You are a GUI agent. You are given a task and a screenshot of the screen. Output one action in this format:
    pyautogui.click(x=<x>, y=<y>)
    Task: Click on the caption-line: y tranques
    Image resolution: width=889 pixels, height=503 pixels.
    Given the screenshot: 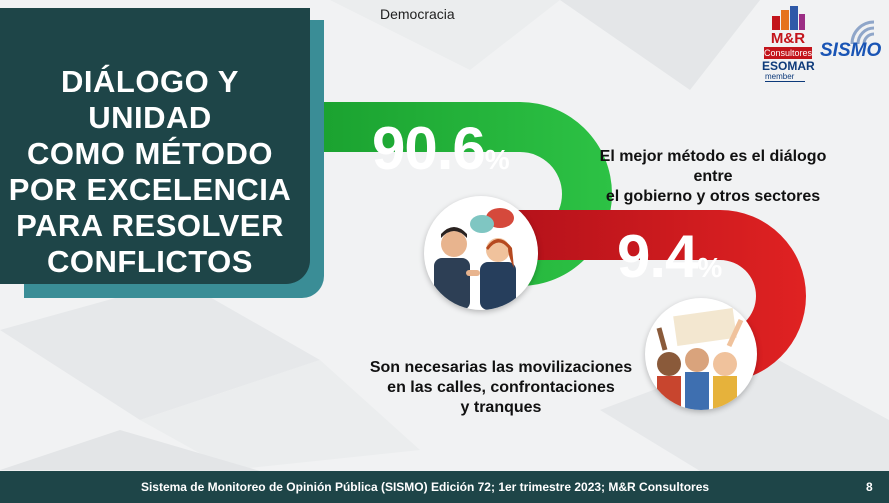 What is the action you would take?
    pyautogui.click(x=501, y=407)
    